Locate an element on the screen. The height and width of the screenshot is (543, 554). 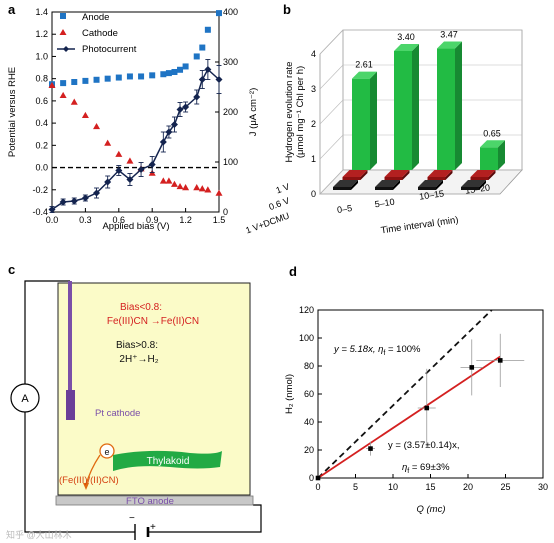
chart-a-ytick-right-label: 400 is located at coordinates (230, 12).